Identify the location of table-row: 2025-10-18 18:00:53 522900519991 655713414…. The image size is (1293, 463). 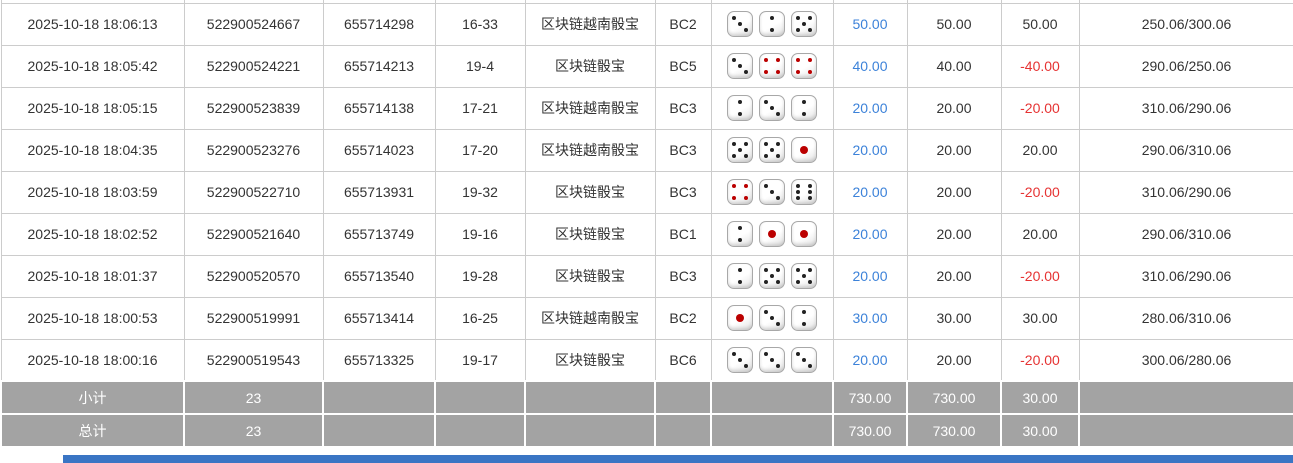
(646, 318).